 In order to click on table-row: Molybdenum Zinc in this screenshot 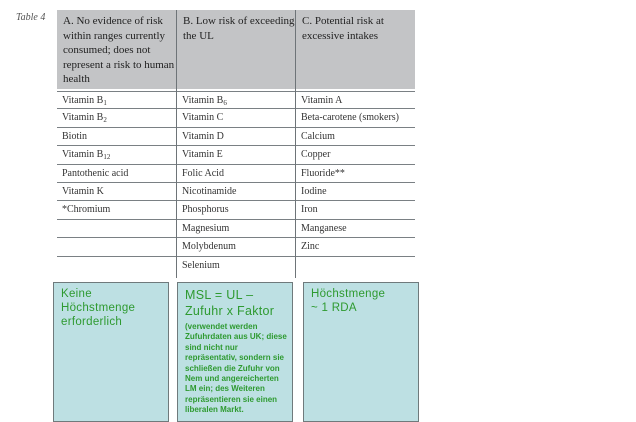, I will do `click(236, 247)`.